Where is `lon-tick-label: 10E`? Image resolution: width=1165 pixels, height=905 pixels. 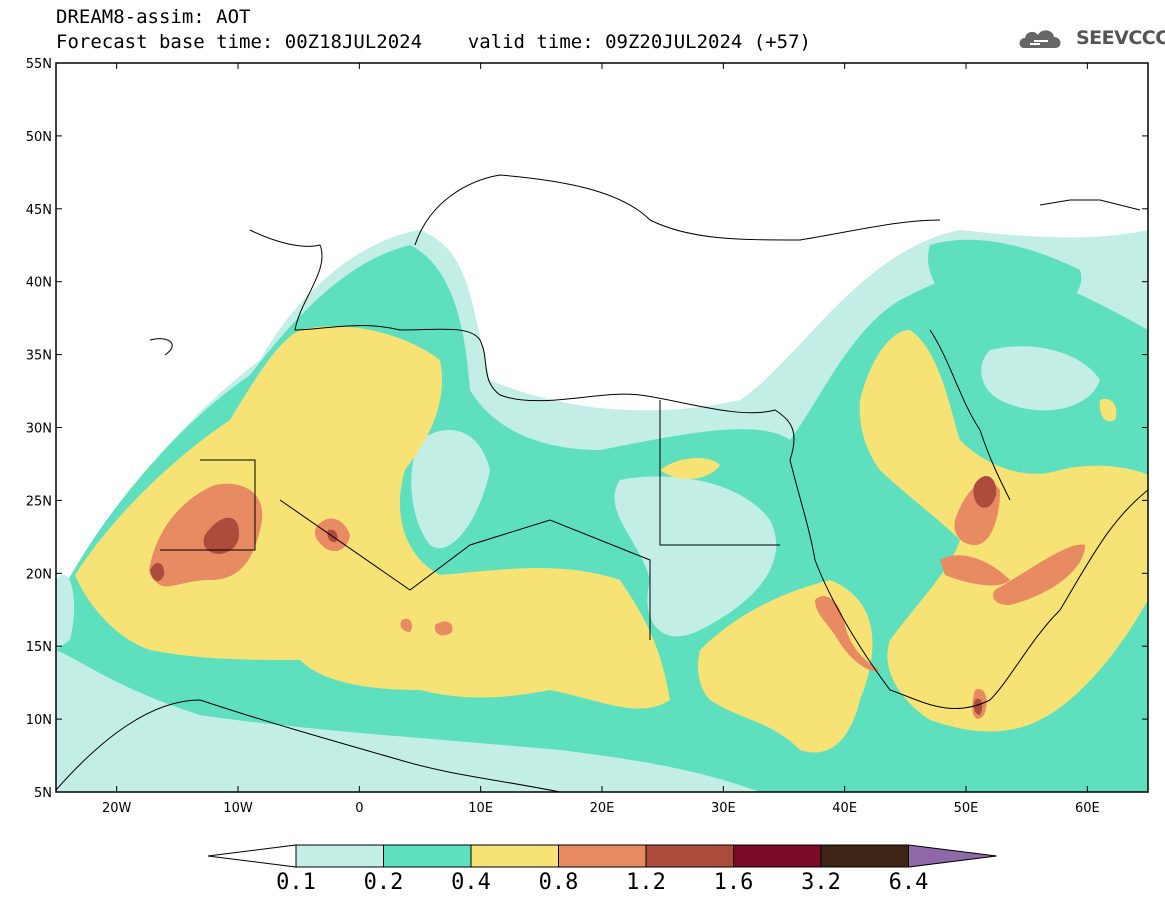 lon-tick-label: 10E is located at coordinates (480, 808).